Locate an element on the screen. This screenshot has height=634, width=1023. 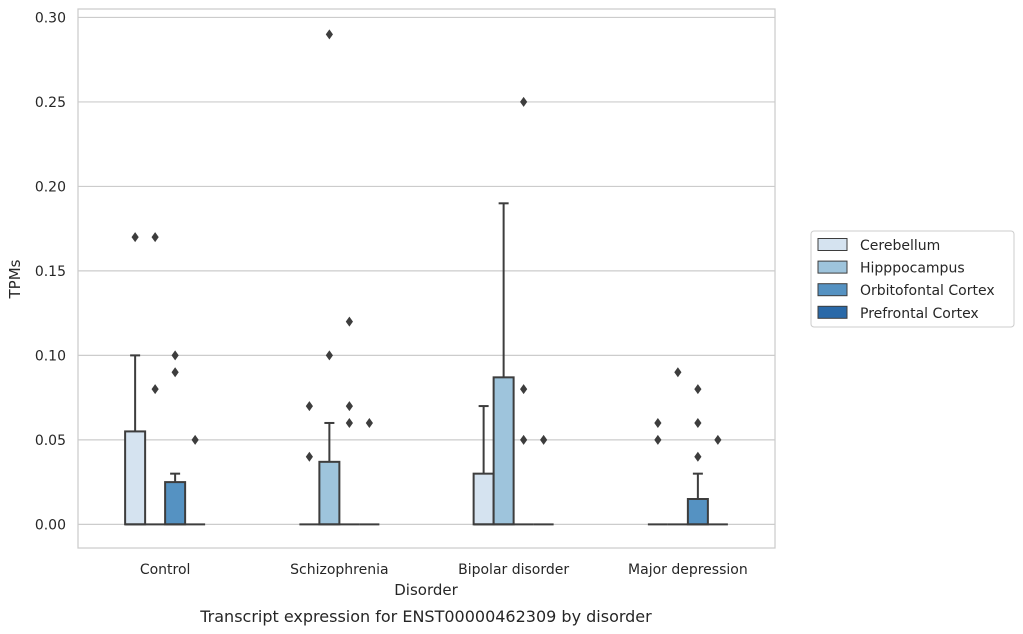
legend-label: Prefrontal Cortex is located at coordinates (919, 314).